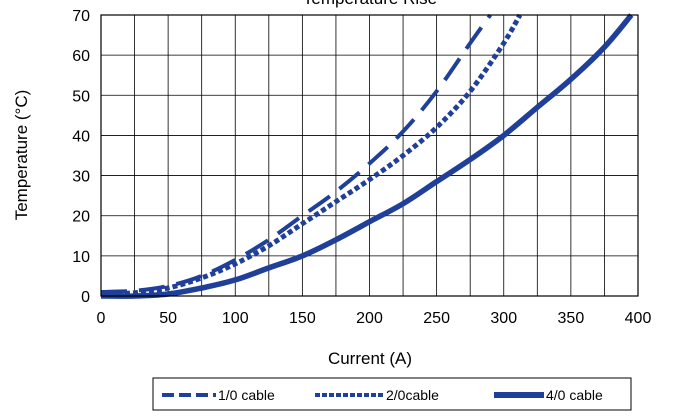 This screenshot has height=417, width=680. Describe the element at coordinates (81, 96) in the screenshot. I see `y-tick-label: 50` at that location.